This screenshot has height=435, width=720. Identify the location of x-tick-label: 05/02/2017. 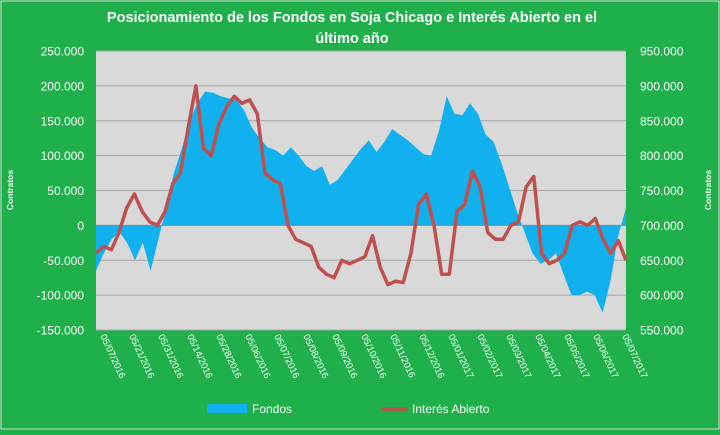
(489, 357).